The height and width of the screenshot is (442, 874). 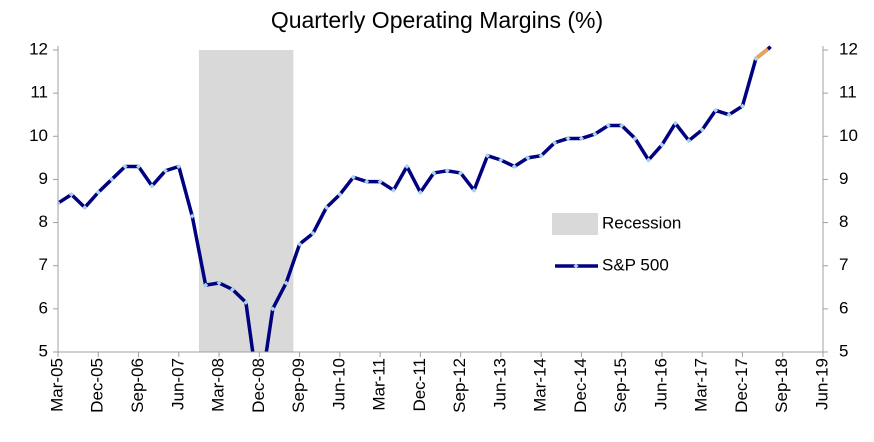 What do you see at coordinates (338, 384) in the screenshot?
I see `x-tick-label: Jun-10` at bounding box center [338, 384].